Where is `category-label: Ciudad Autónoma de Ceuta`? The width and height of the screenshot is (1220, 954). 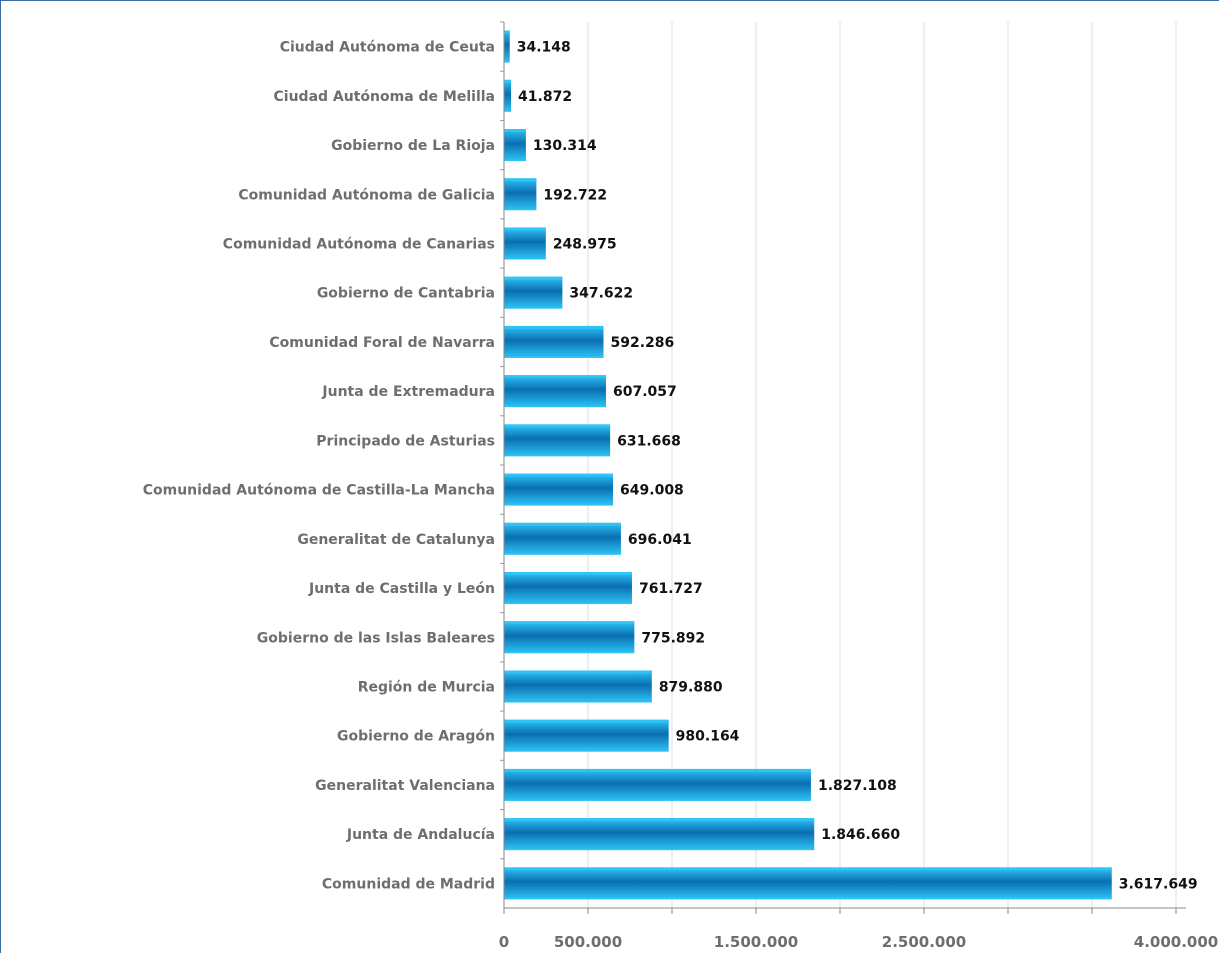 category-label: Ciudad Autónoma de Ceuta is located at coordinates (387, 48).